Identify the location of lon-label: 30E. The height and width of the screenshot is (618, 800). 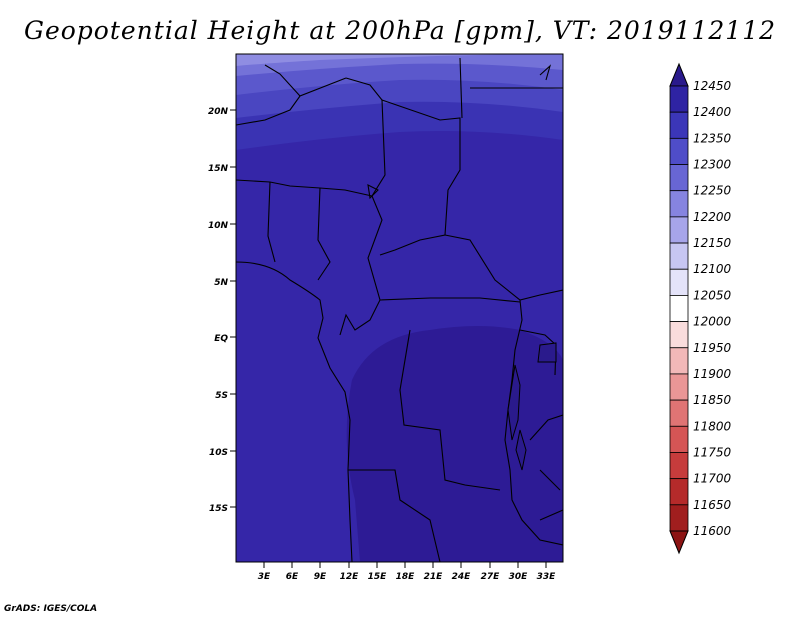
(519, 577).